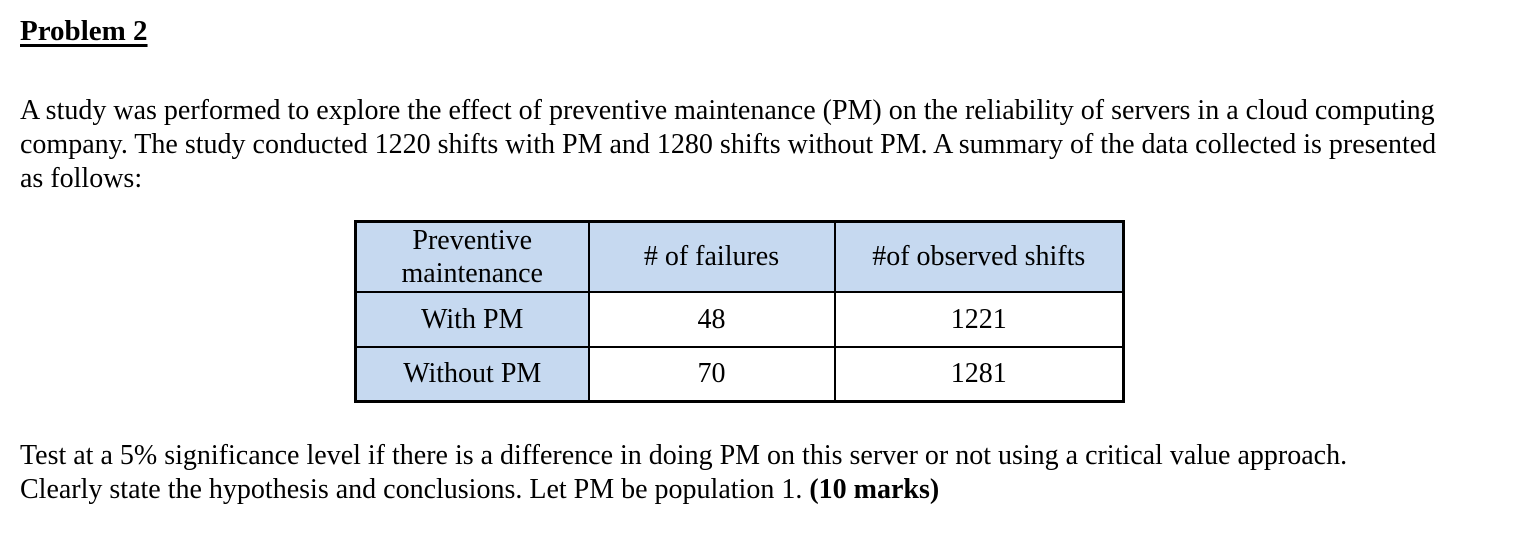 This screenshot has width=1524, height=542. What do you see at coordinates (472, 319) in the screenshot?
I see `row-label-with-pm: With PM` at bounding box center [472, 319].